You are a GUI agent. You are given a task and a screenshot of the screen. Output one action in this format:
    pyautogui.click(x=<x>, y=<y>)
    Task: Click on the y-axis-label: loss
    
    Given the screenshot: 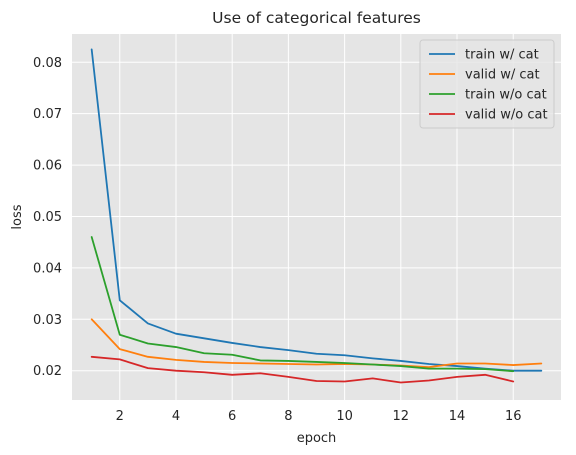 What is the action you would take?
    pyautogui.click(x=17, y=216)
    